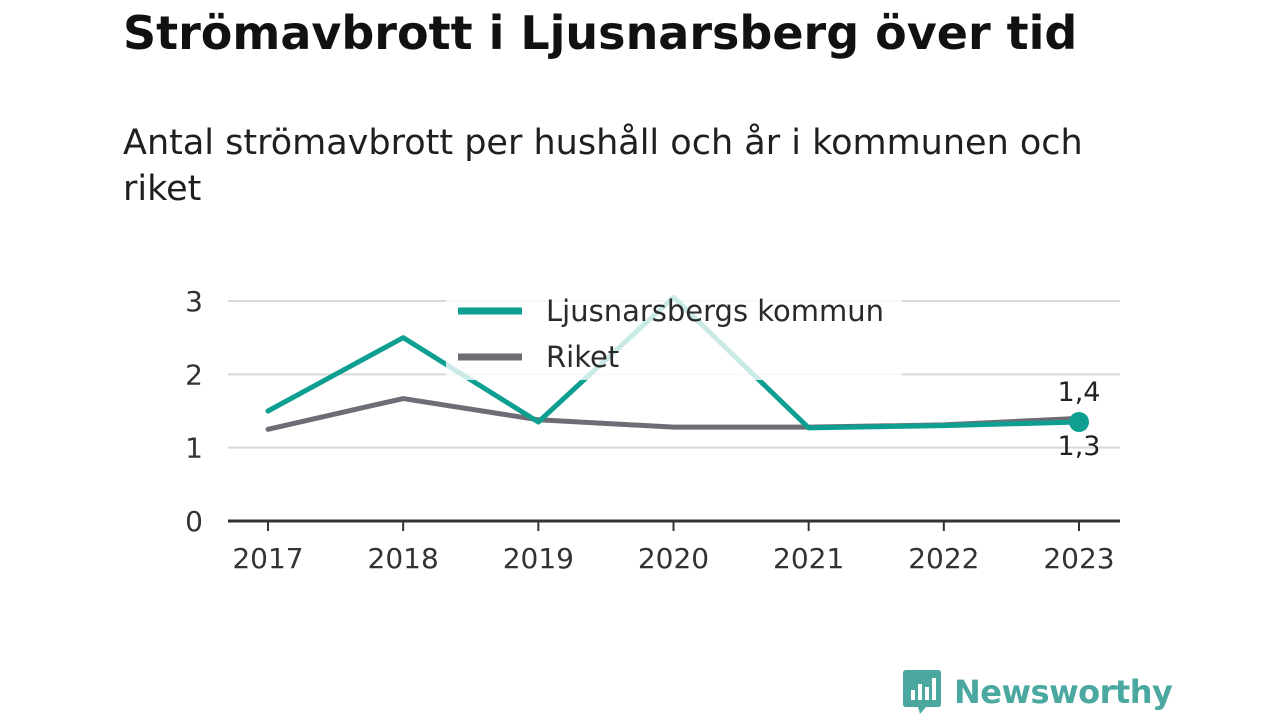 This screenshot has width=1280, height=720. What do you see at coordinates (808, 558) in the screenshot?
I see `x-tick-label-2021: 2021` at bounding box center [808, 558].